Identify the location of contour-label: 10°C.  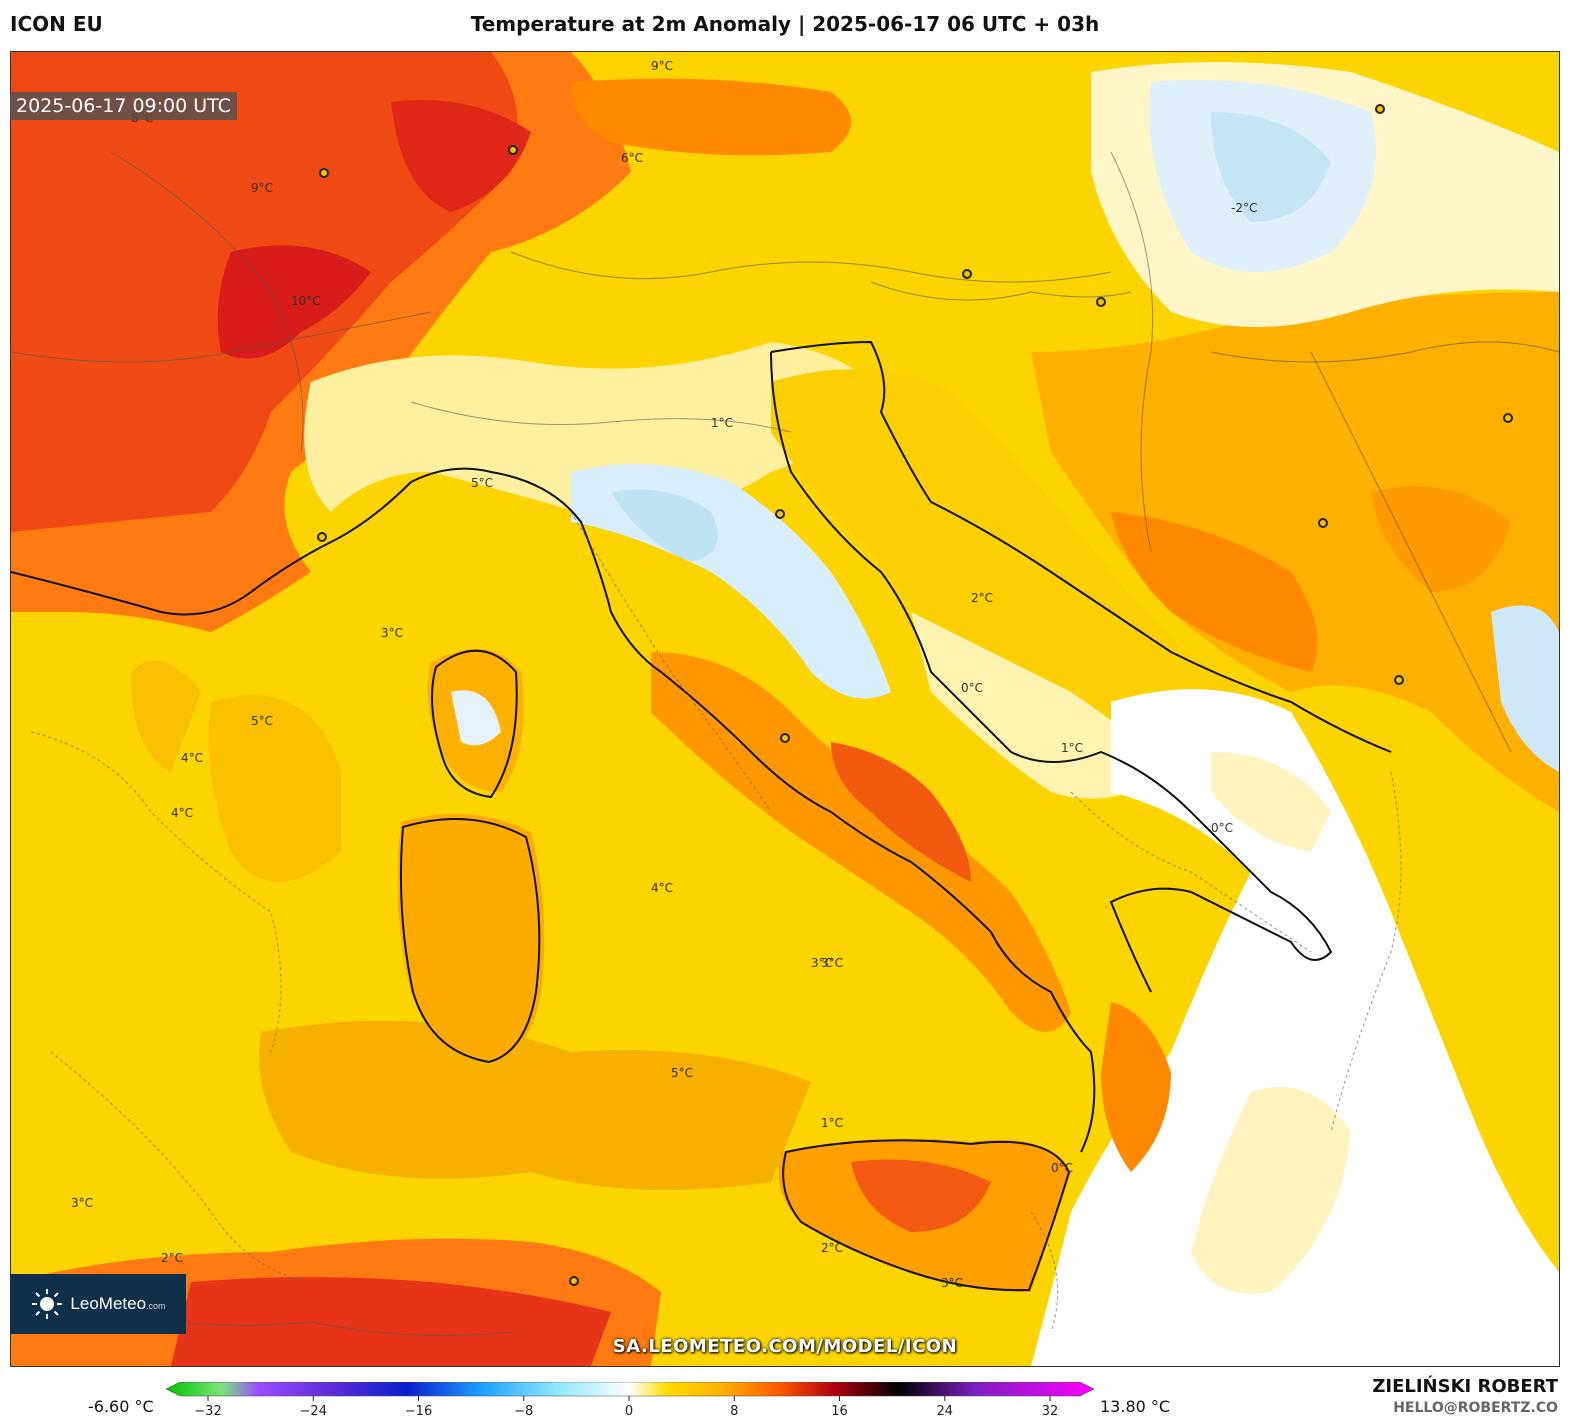
(306, 301).